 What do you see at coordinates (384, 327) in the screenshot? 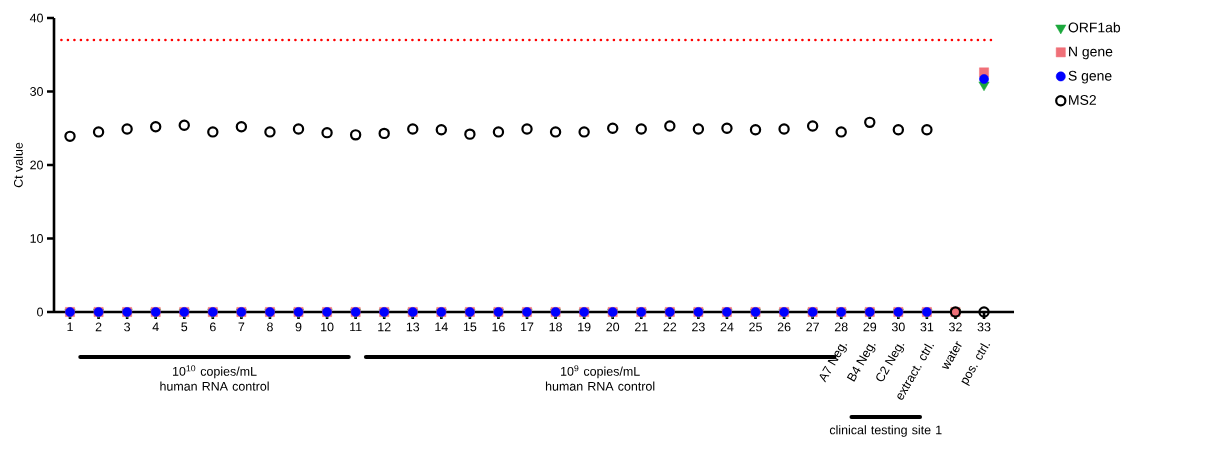
I see `x-tick-label: 12` at bounding box center [384, 327].